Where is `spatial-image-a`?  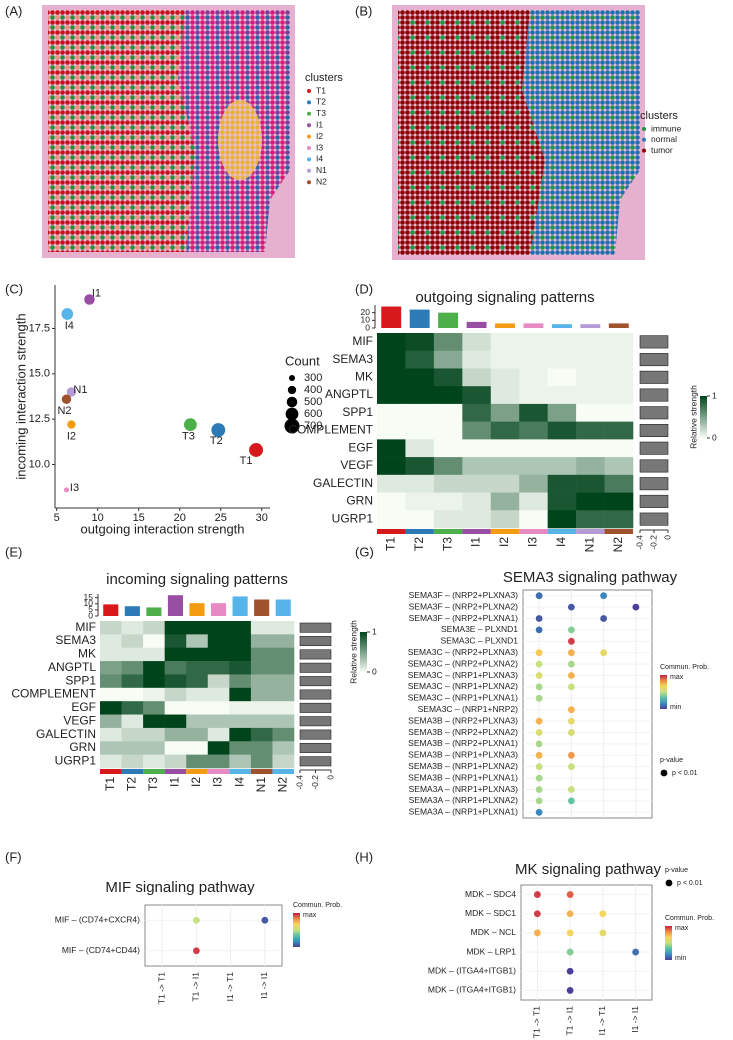
spatial-image-a is located at coordinates (168, 131).